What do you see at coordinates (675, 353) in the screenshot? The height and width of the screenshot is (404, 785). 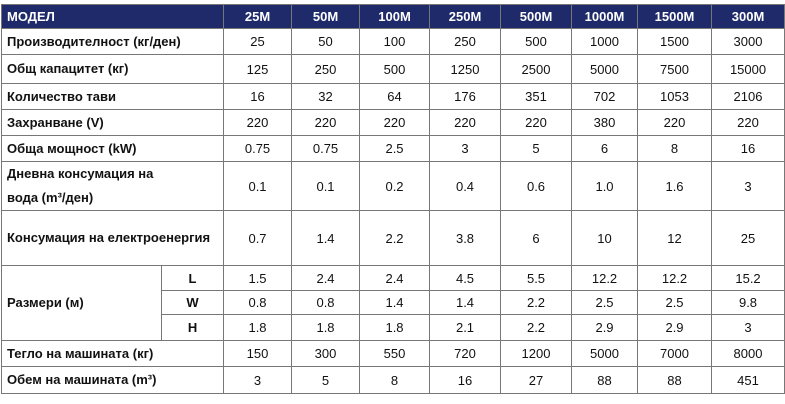 I see `value-cell: 7000` at bounding box center [675, 353].